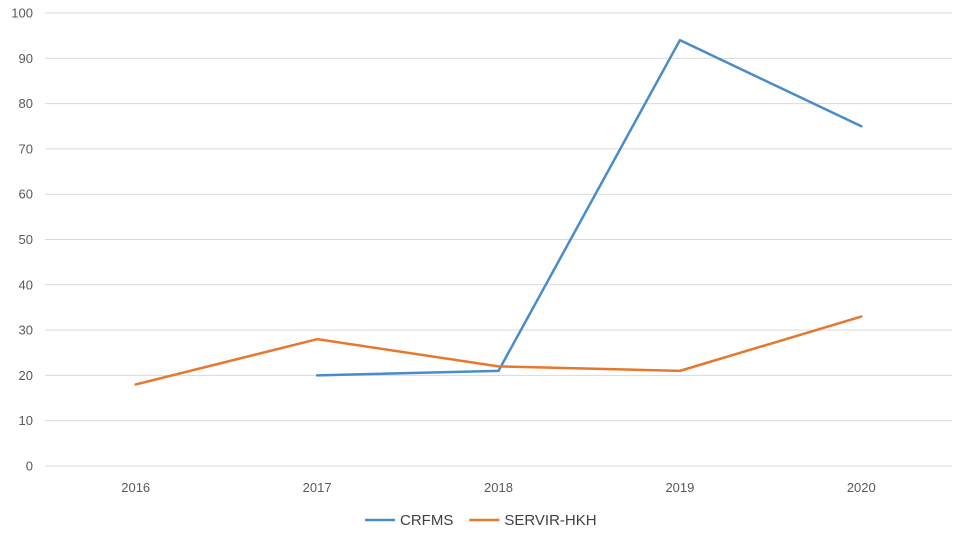 The image size is (957, 534). I want to click on x-axis-tick-labels: 2016 2017 2018 2019 2020, so click(498, 487).